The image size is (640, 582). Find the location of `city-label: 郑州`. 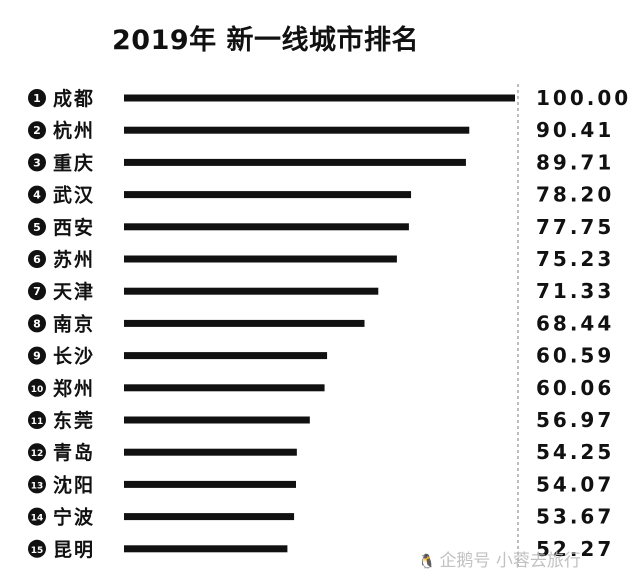

city-label: 郑州 is located at coordinates (74, 389).